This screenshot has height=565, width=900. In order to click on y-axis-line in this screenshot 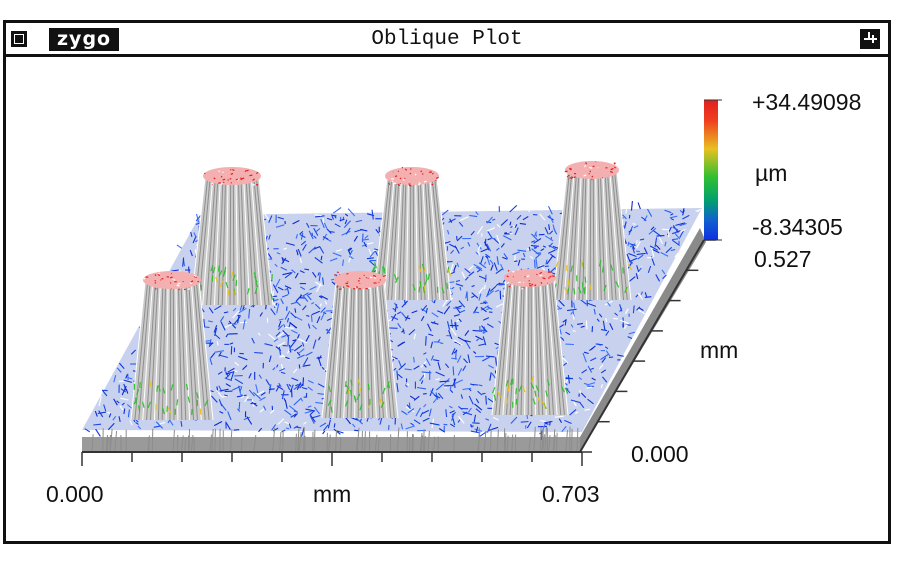, I will do `click(642, 346)`.